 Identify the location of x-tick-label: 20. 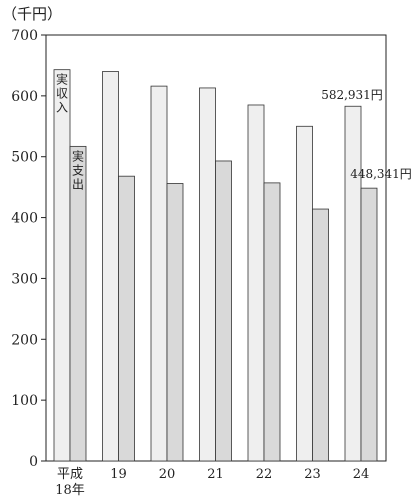
(167, 474).